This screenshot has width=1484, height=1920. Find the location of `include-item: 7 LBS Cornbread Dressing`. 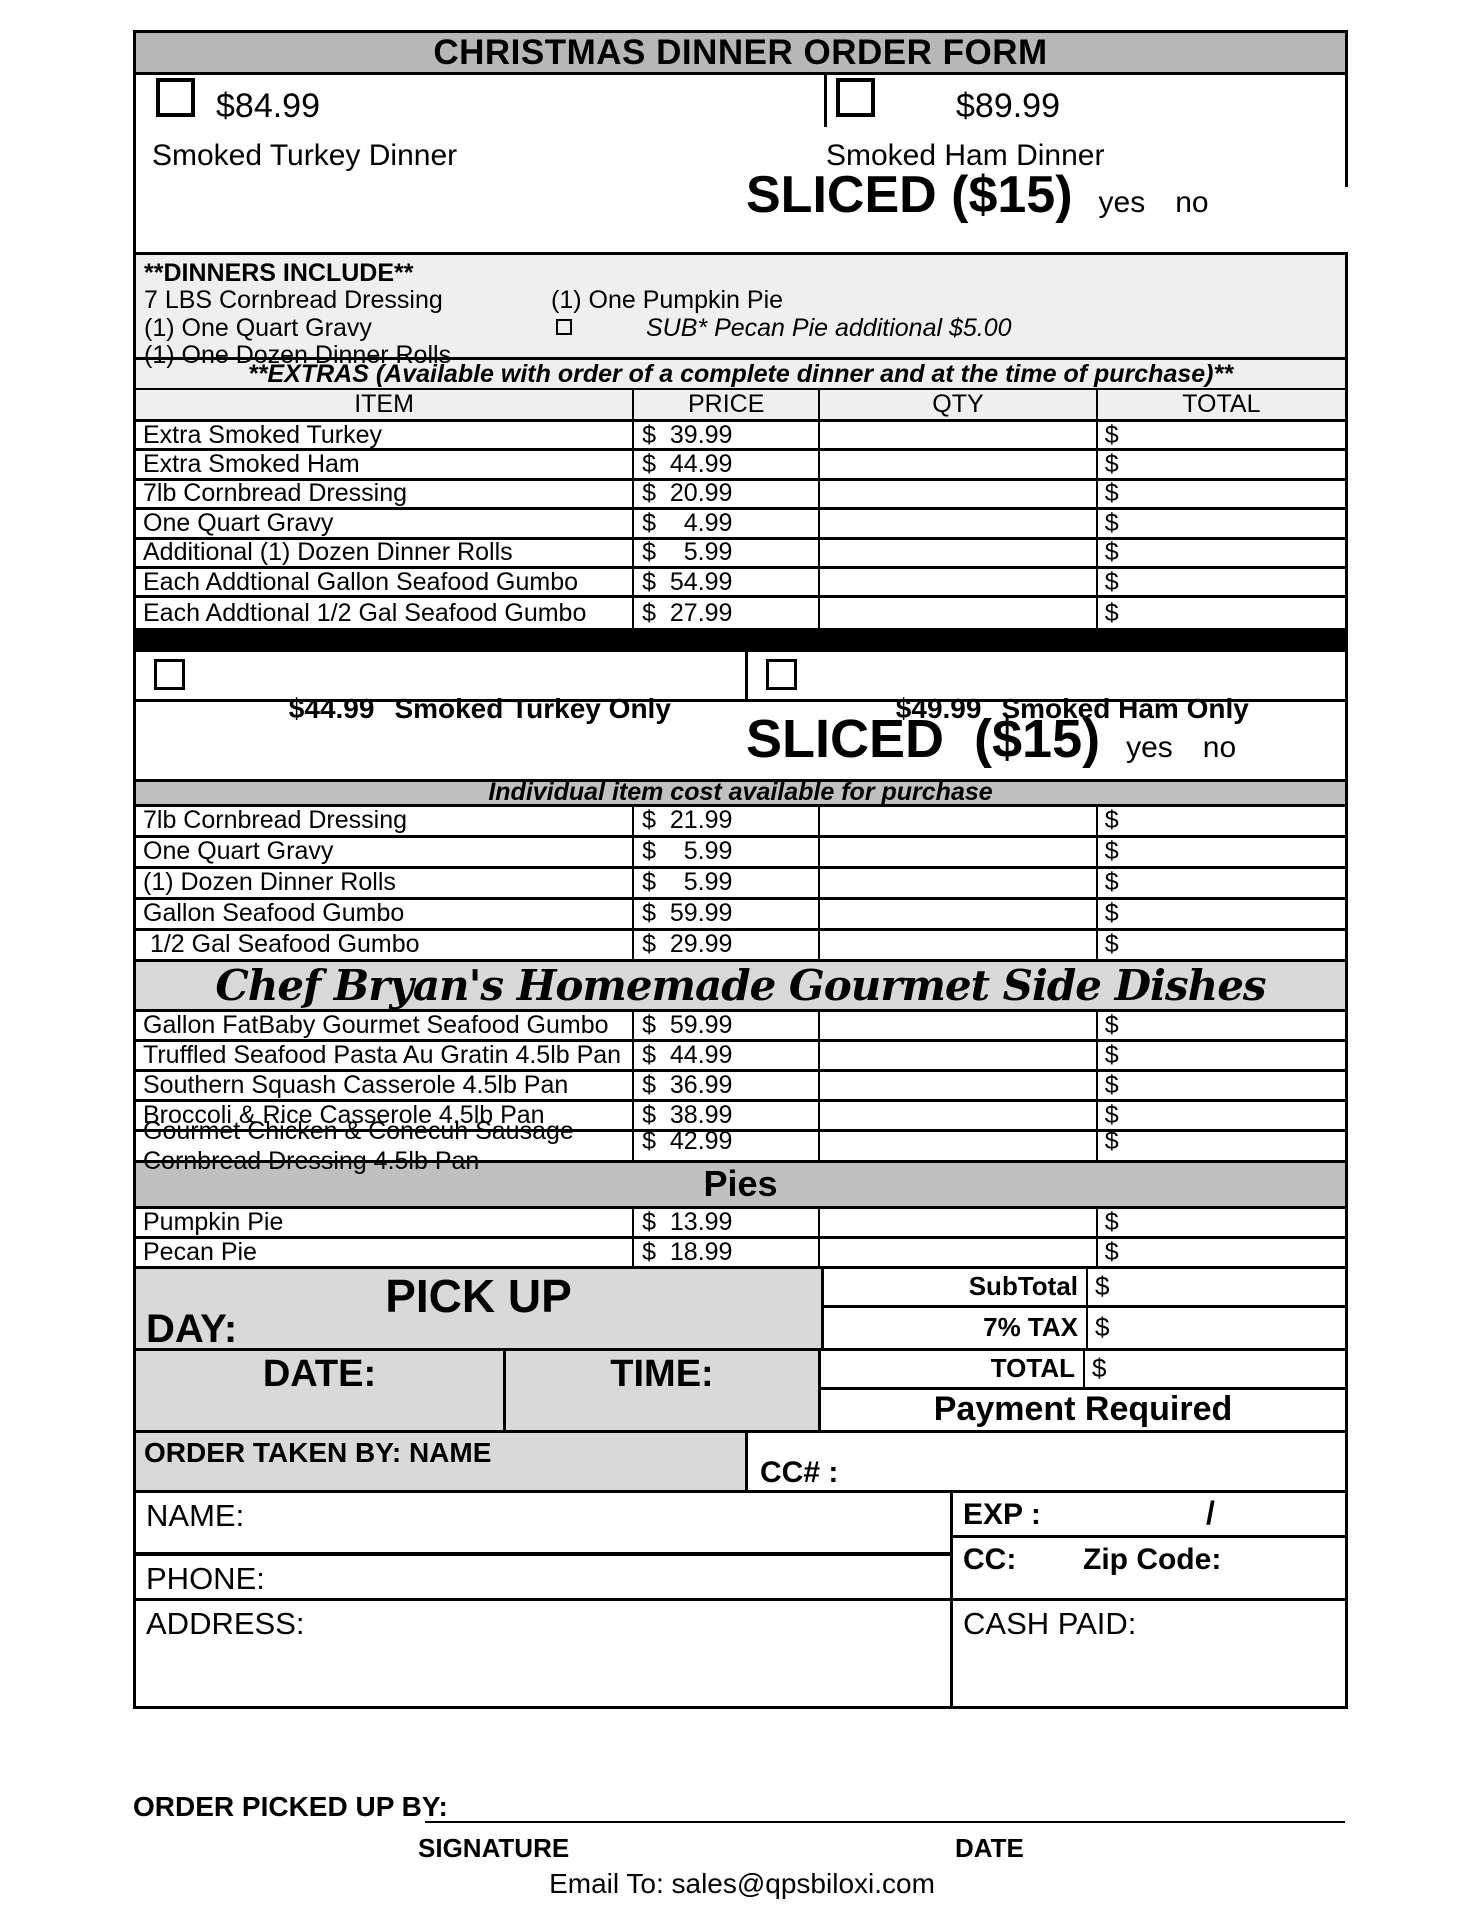

include-item: 7 LBS Cornbread Dressing is located at coordinates (293, 300).